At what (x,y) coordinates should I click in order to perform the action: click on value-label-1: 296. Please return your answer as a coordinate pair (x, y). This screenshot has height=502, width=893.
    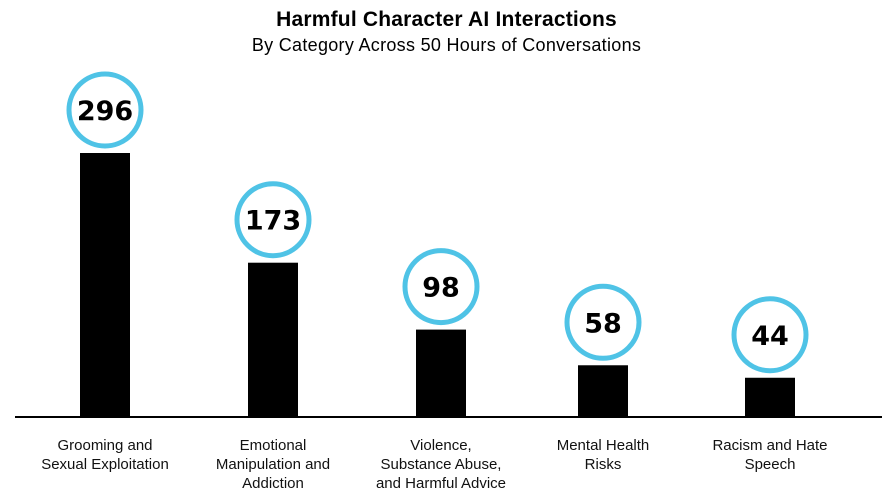
    Looking at the image, I should click on (105, 111).